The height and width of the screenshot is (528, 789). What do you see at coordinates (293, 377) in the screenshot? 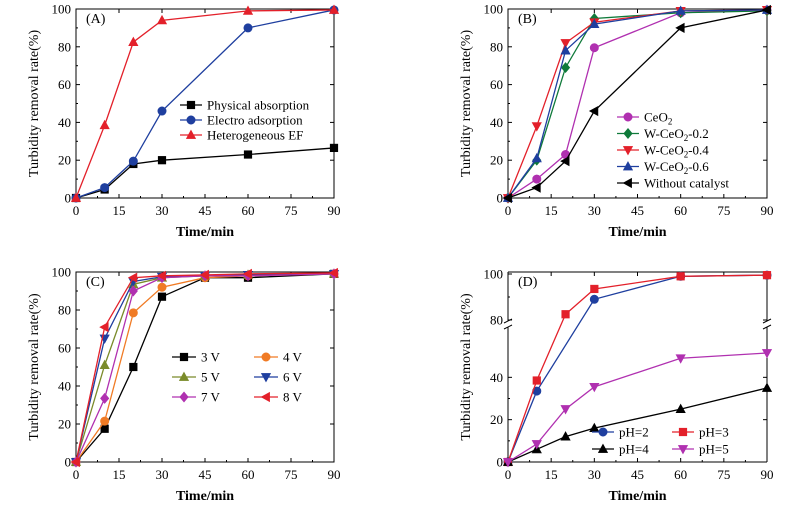
I see `legend-label: 6 V` at bounding box center [293, 377].